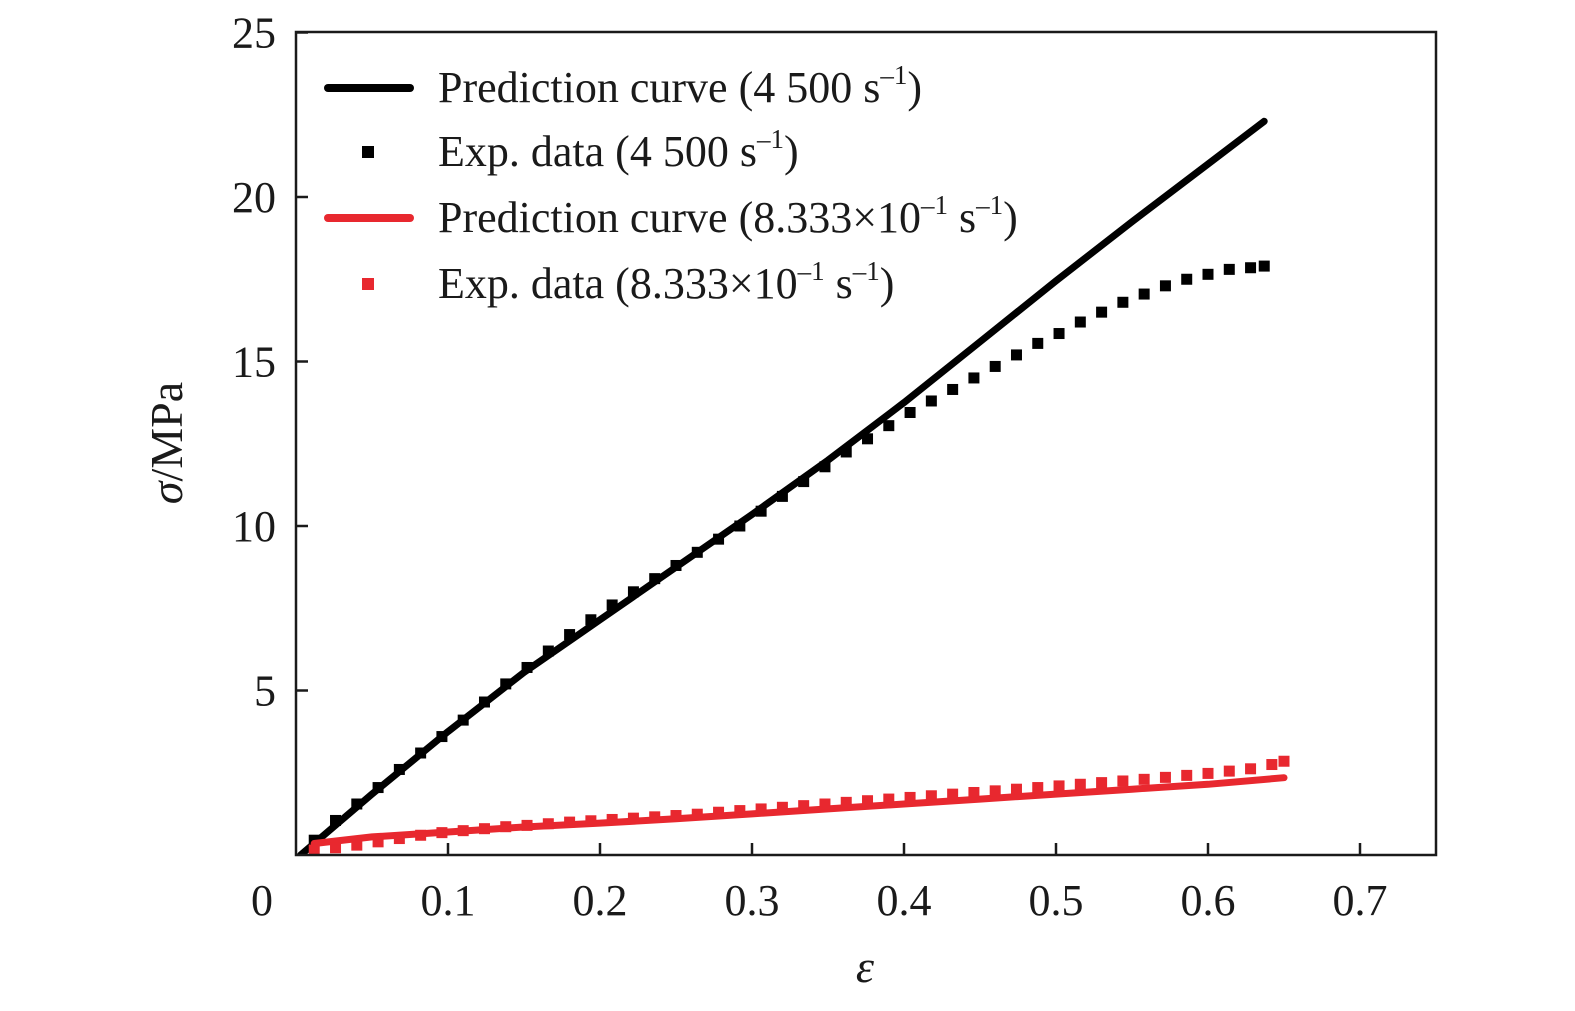 The width and height of the screenshot is (1575, 1011). What do you see at coordinates (368, 284) in the screenshot?
I see `legend-swatch-marker` at bounding box center [368, 284].